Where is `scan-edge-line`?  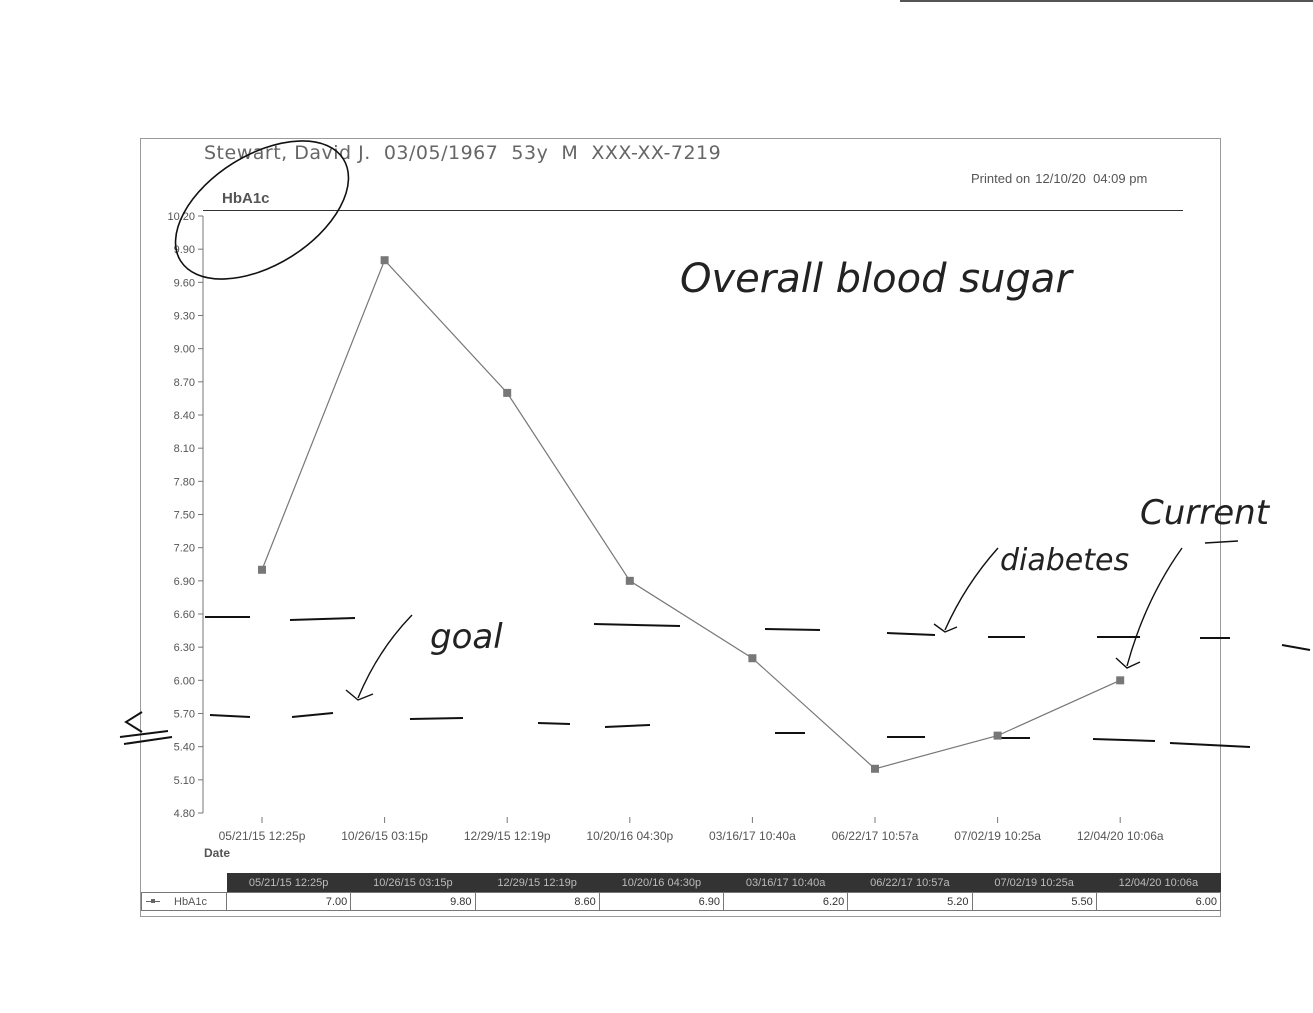
scan-edge-line is located at coordinates (1106, 1).